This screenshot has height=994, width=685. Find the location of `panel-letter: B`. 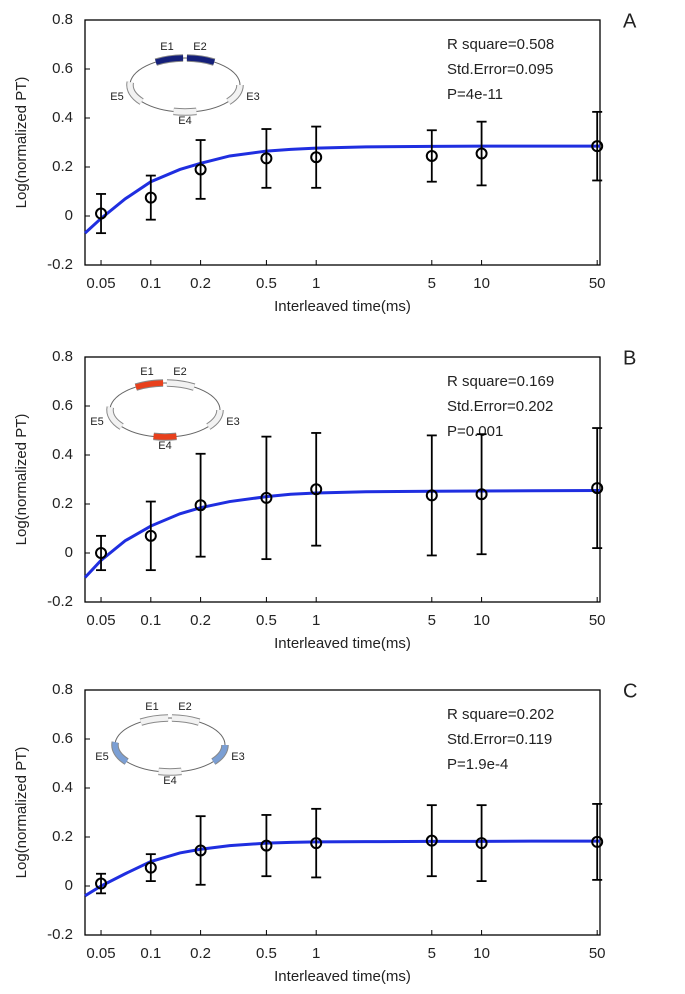

panel-letter: B is located at coordinates (629, 358).